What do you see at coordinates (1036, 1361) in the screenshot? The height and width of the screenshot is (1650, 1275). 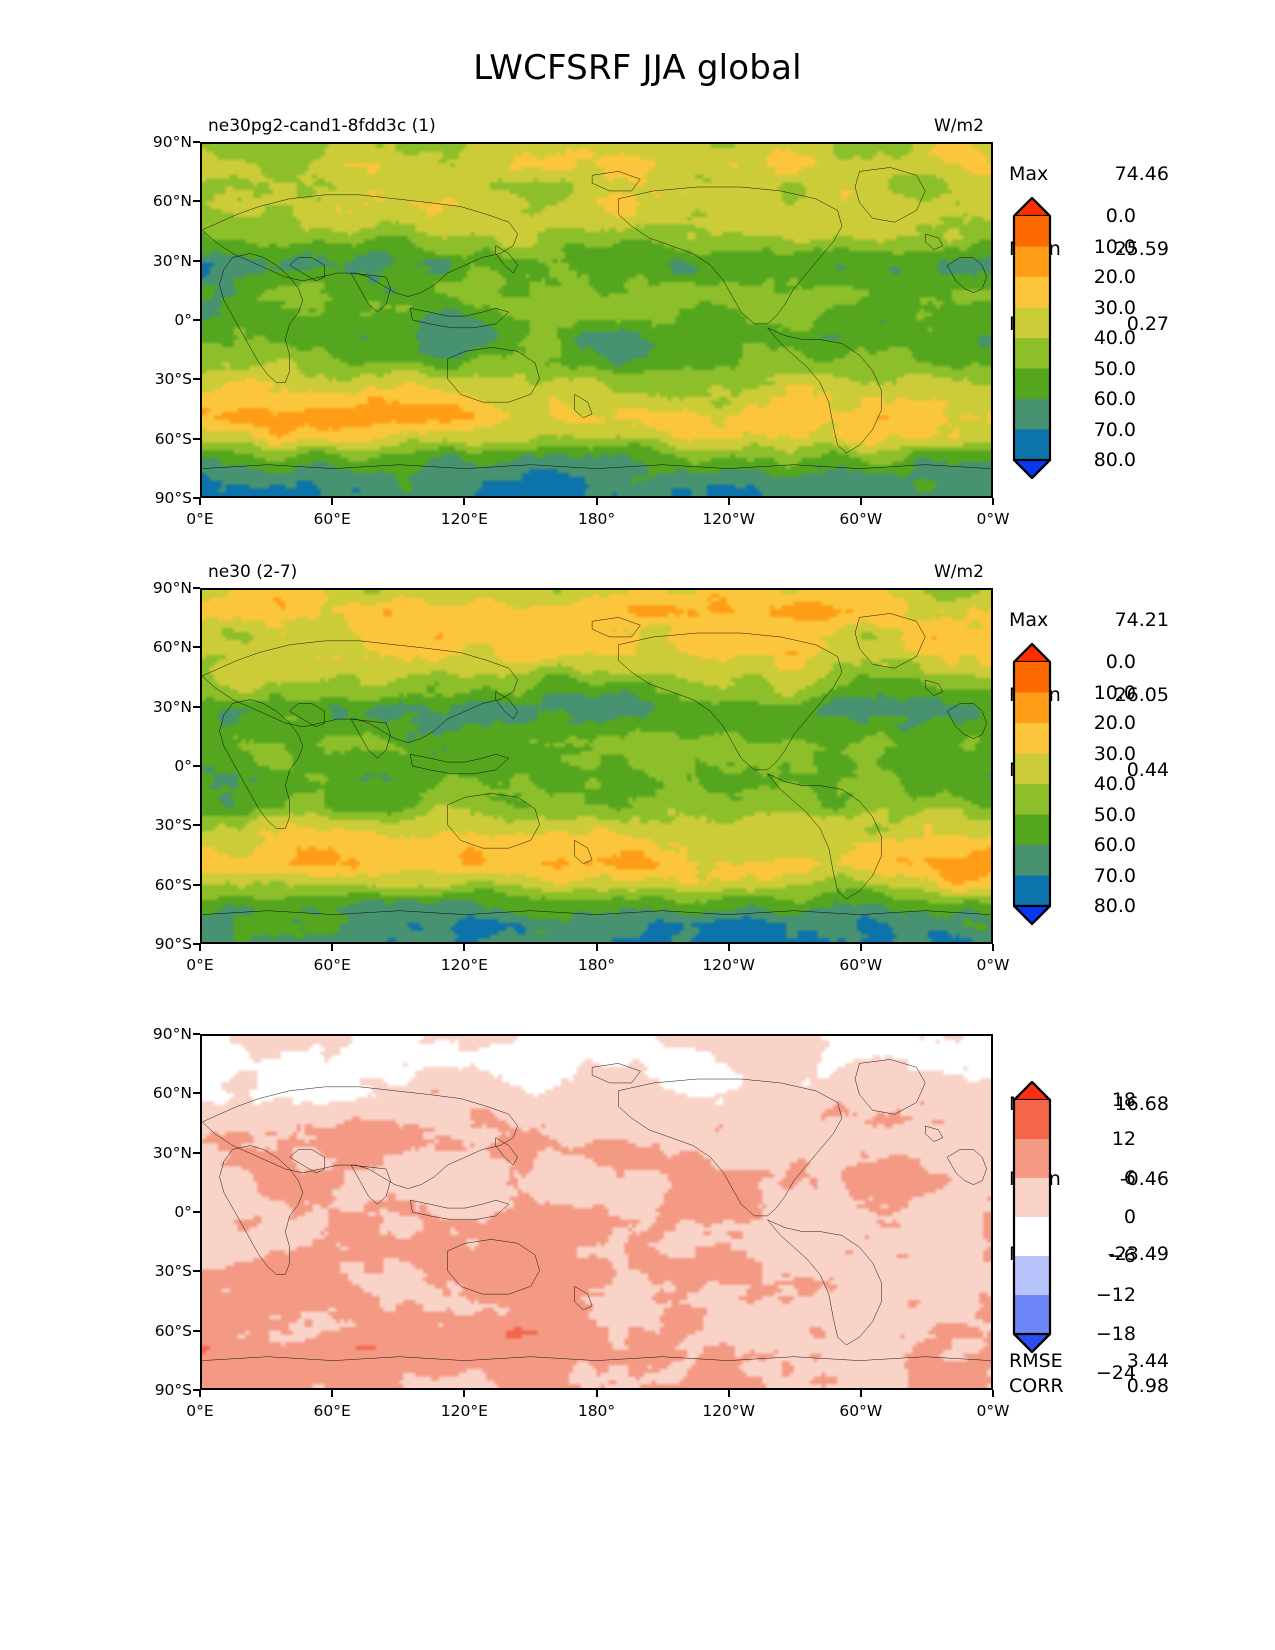 I see `rmse-key: RMSE` at bounding box center [1036, 1361].